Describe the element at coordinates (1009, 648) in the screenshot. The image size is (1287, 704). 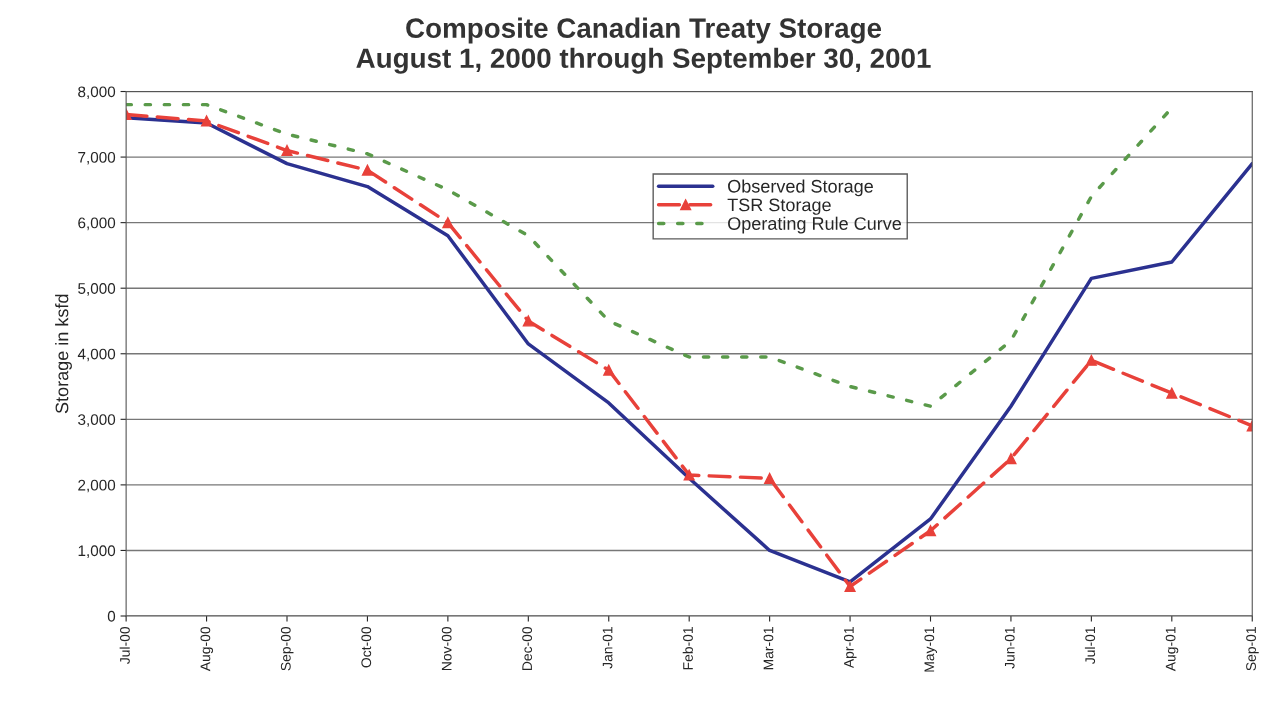
I see `x-tick-label: Jun-01` at that location.